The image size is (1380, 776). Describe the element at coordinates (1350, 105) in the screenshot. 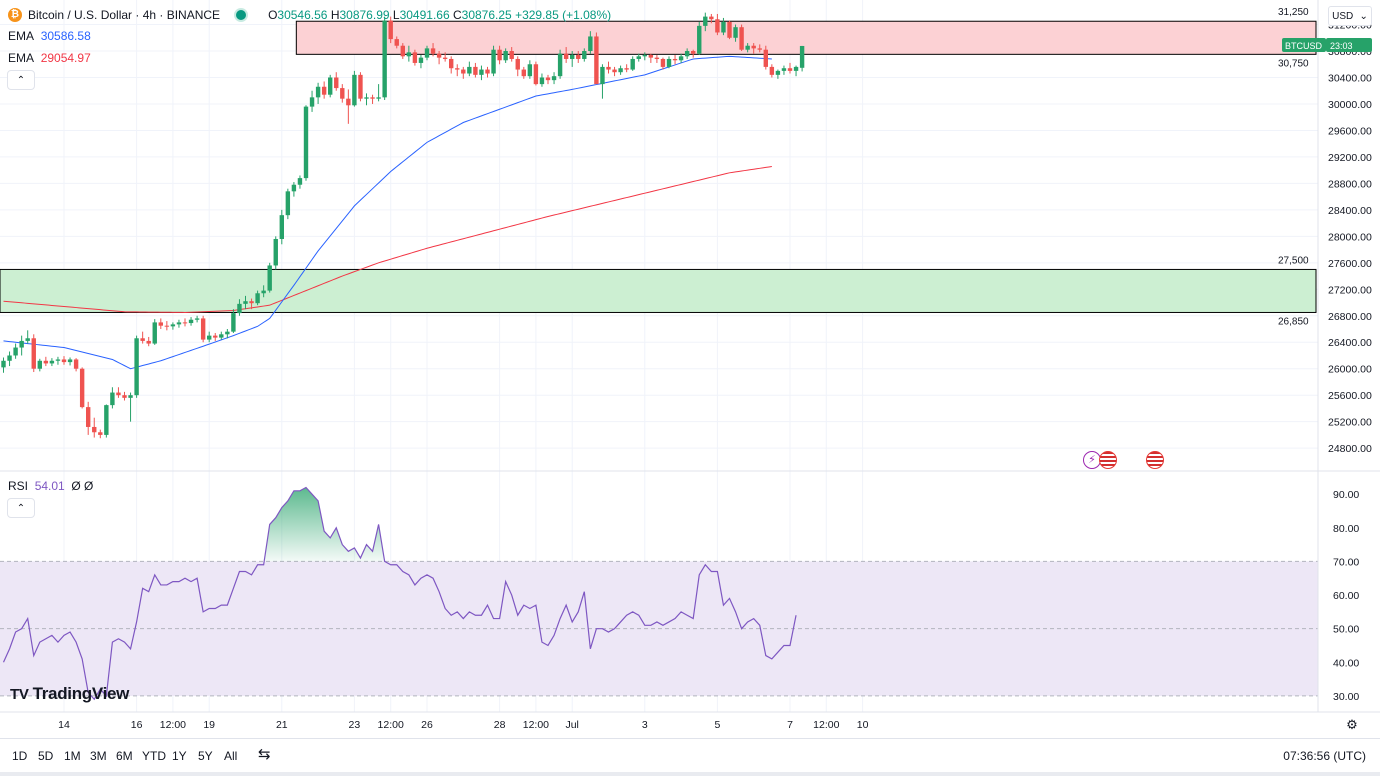

I see `price-tick-label: 30000.00` at that location.